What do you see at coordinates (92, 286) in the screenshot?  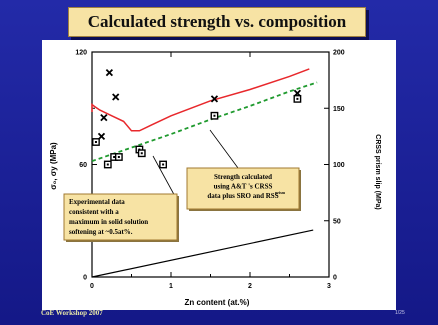 I see `x-tick-label: 0` at bounding box center [92, 286].